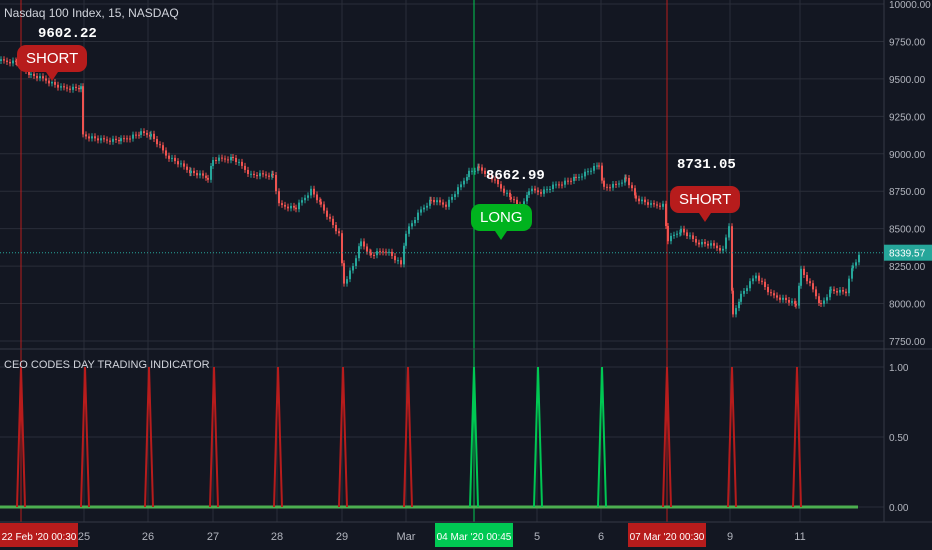  I want to click on time-tick-label: 27, so click(213, 537).